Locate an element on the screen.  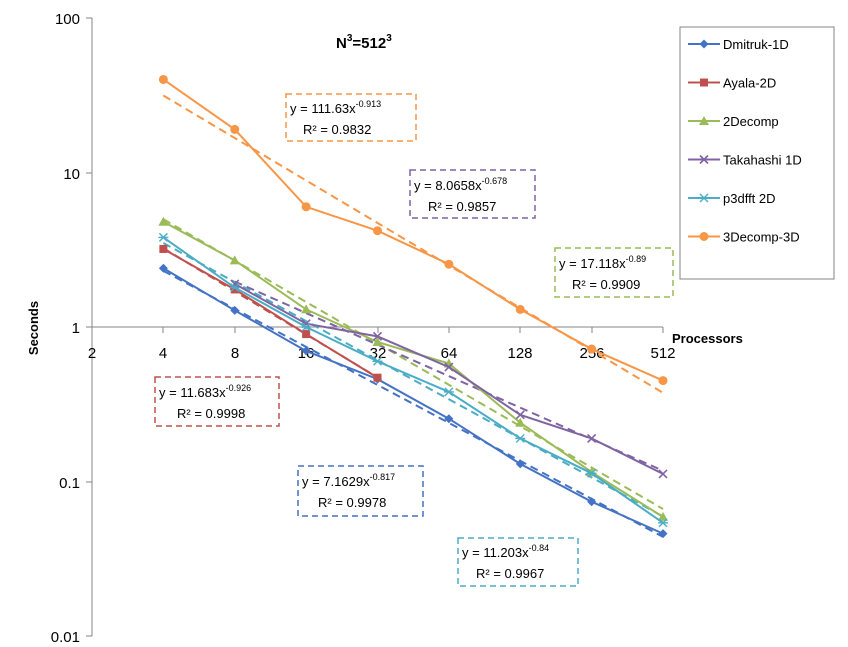
equation-box-ayala: y = 11.683x-0.926 R² = 0.9998 is located at coordinates (217, 401).